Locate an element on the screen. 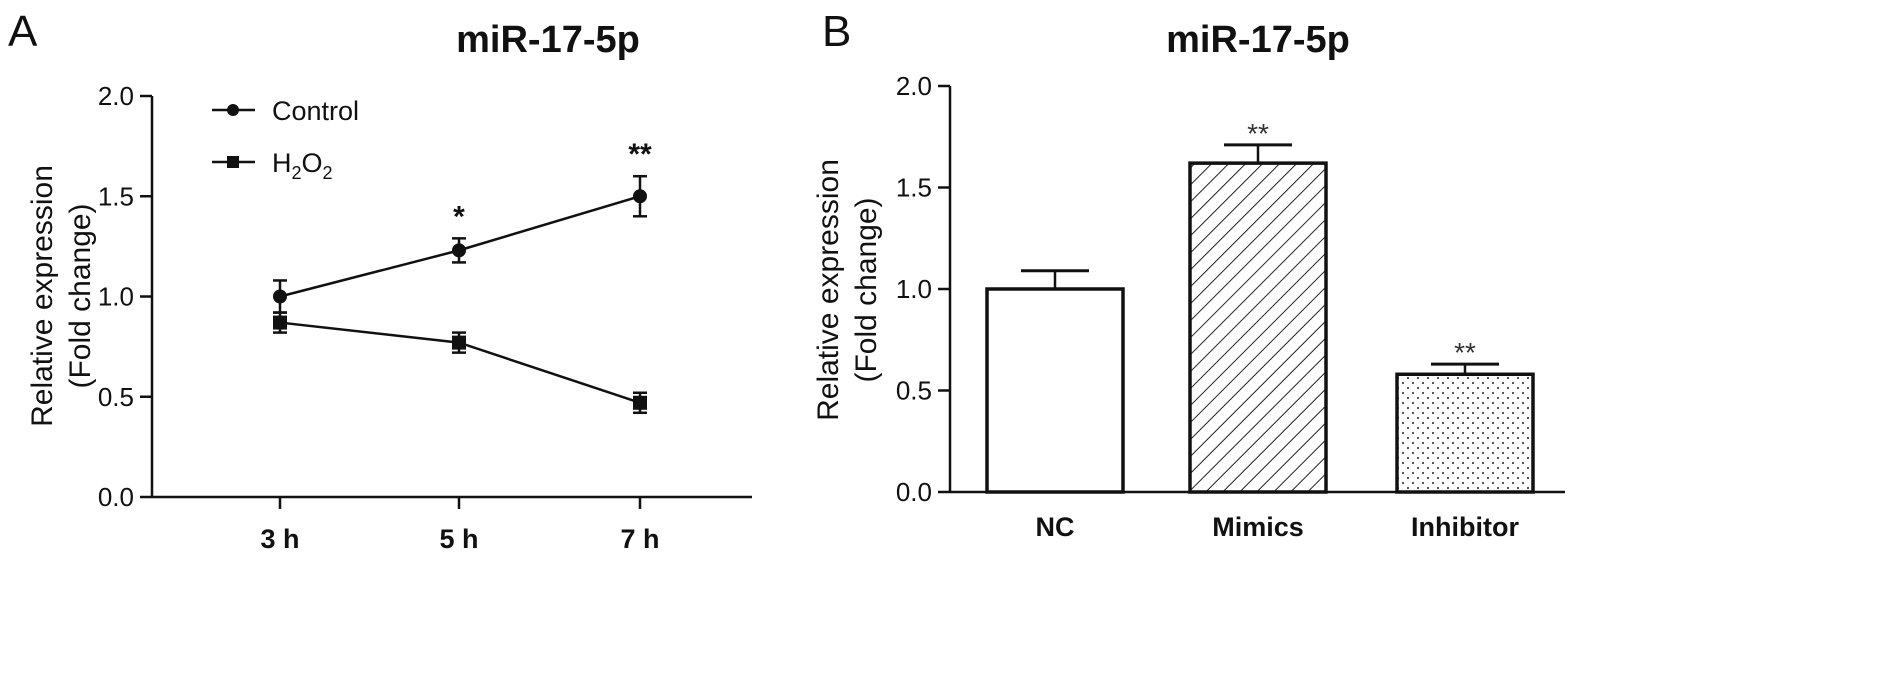 Image resolution: width=1890 pixels, height=677 pixels. bar-group-mimics is located at coordinates (1258, 318).